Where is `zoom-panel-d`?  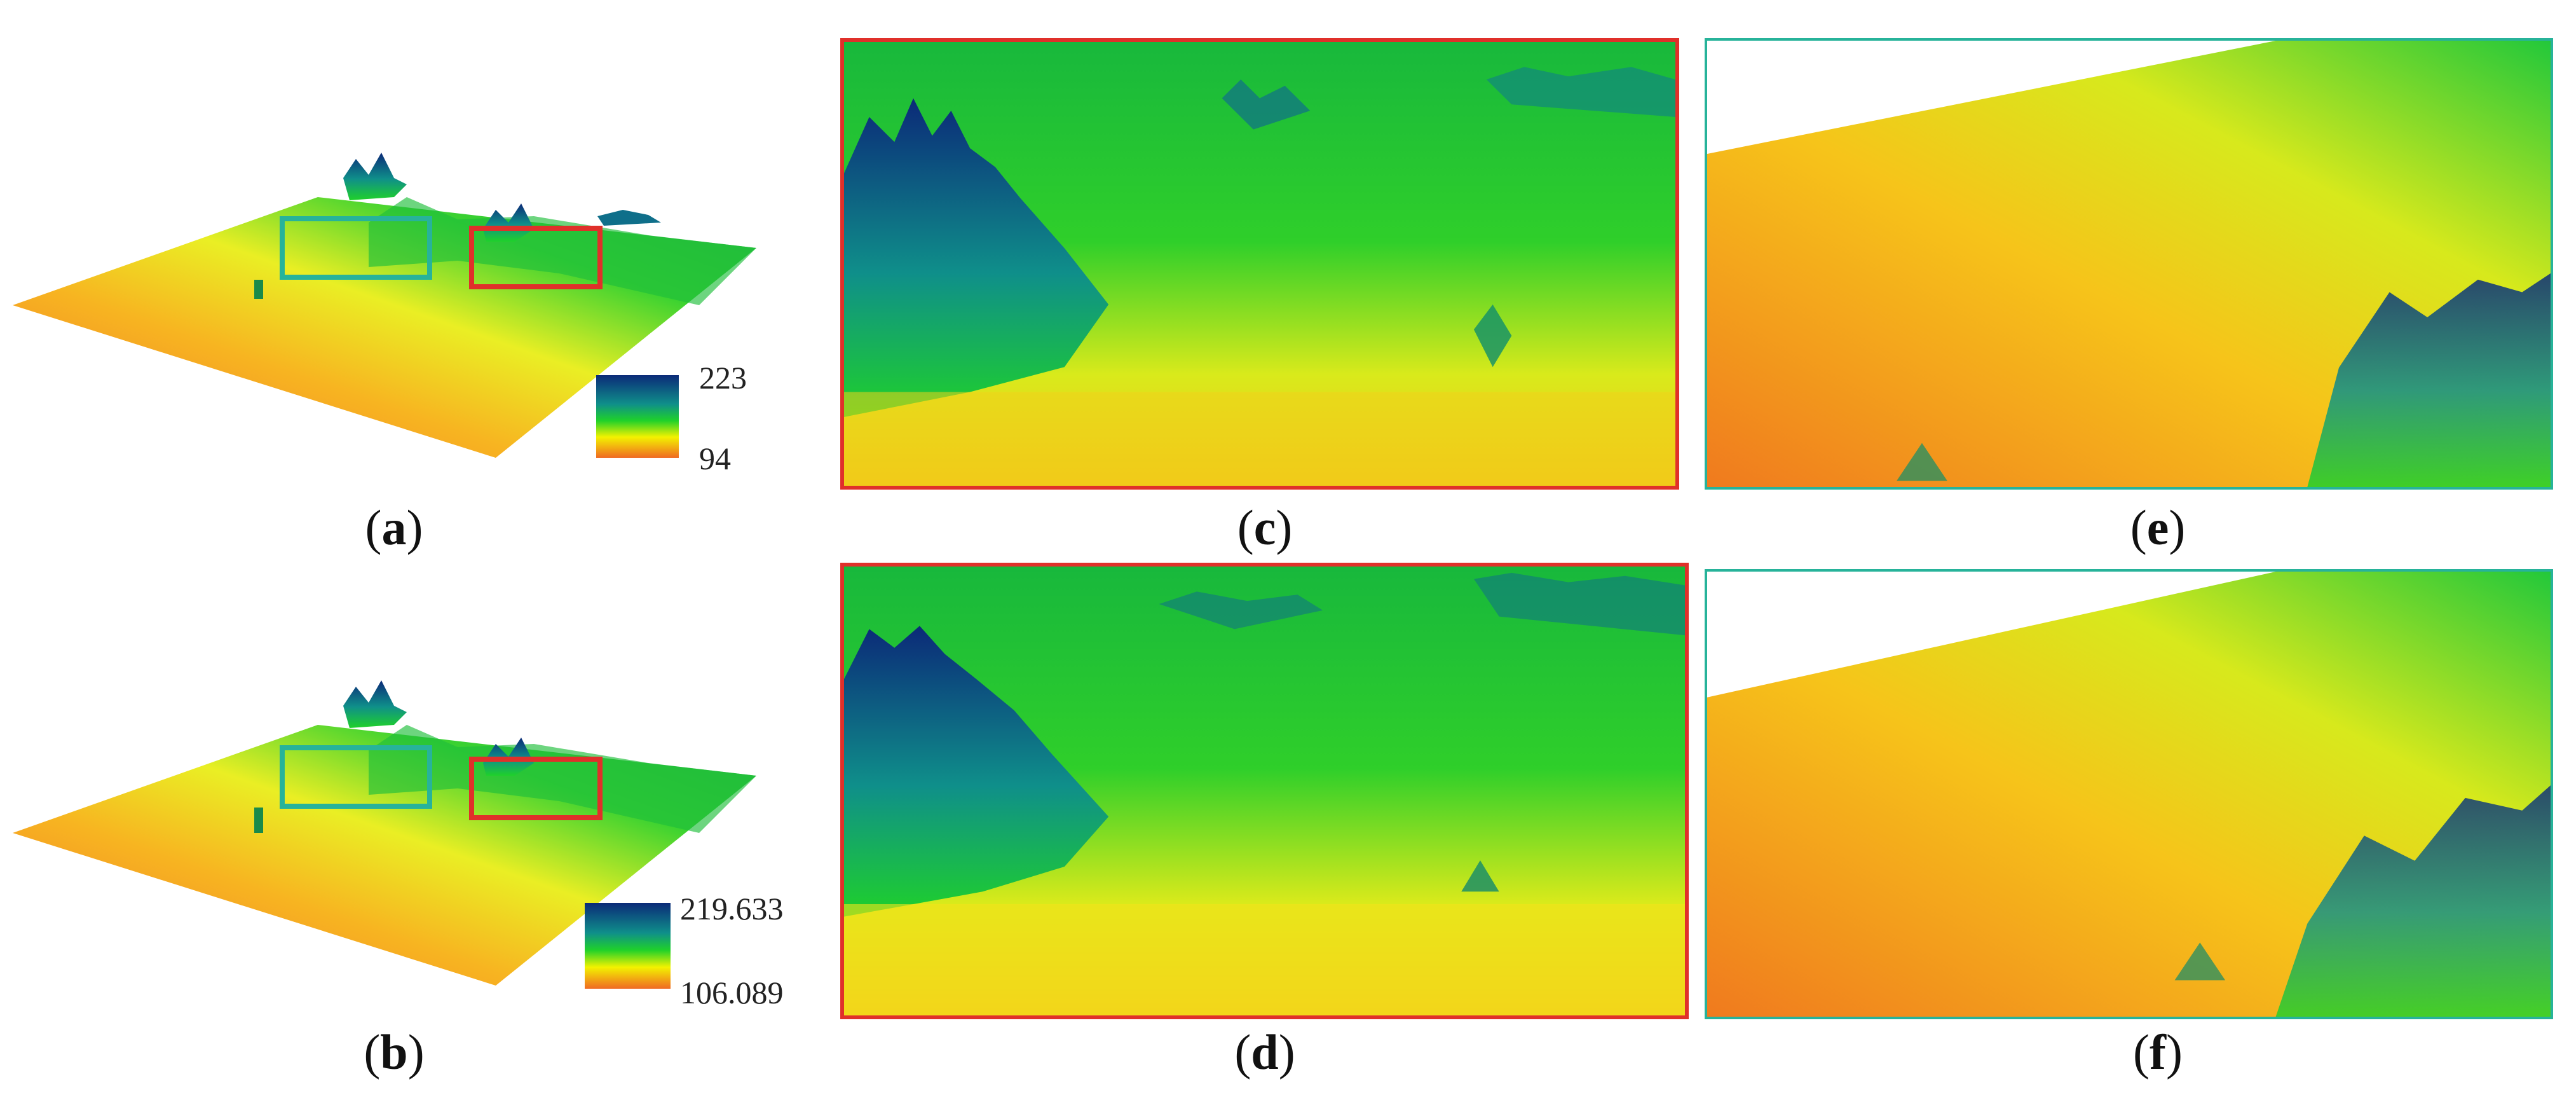
zoom-panel-d is located at coordinates (1264, 791).